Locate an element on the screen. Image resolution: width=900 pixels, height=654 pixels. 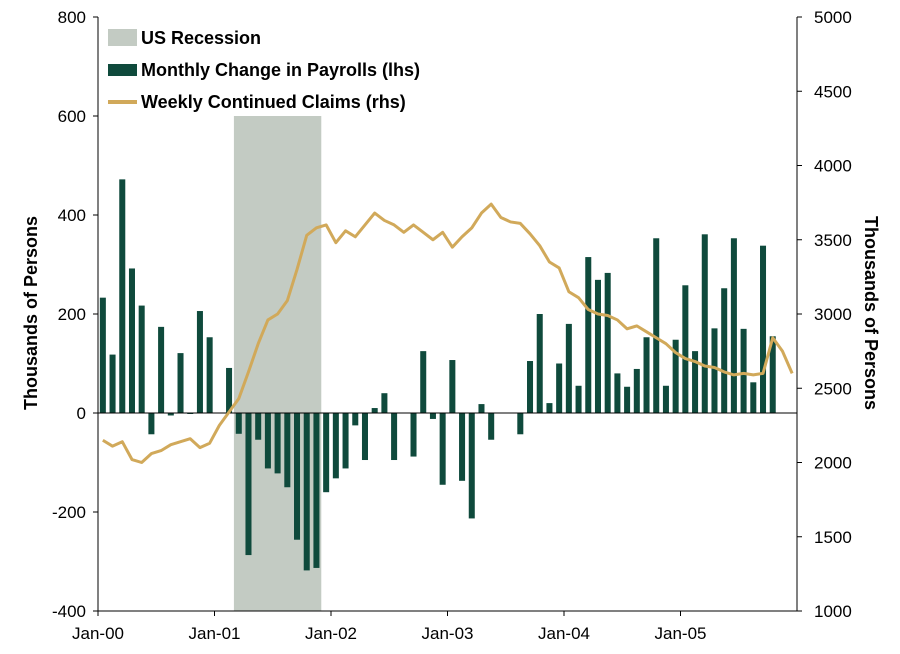
y-left-tick-label: 200 is located at coordinates (72, 314).